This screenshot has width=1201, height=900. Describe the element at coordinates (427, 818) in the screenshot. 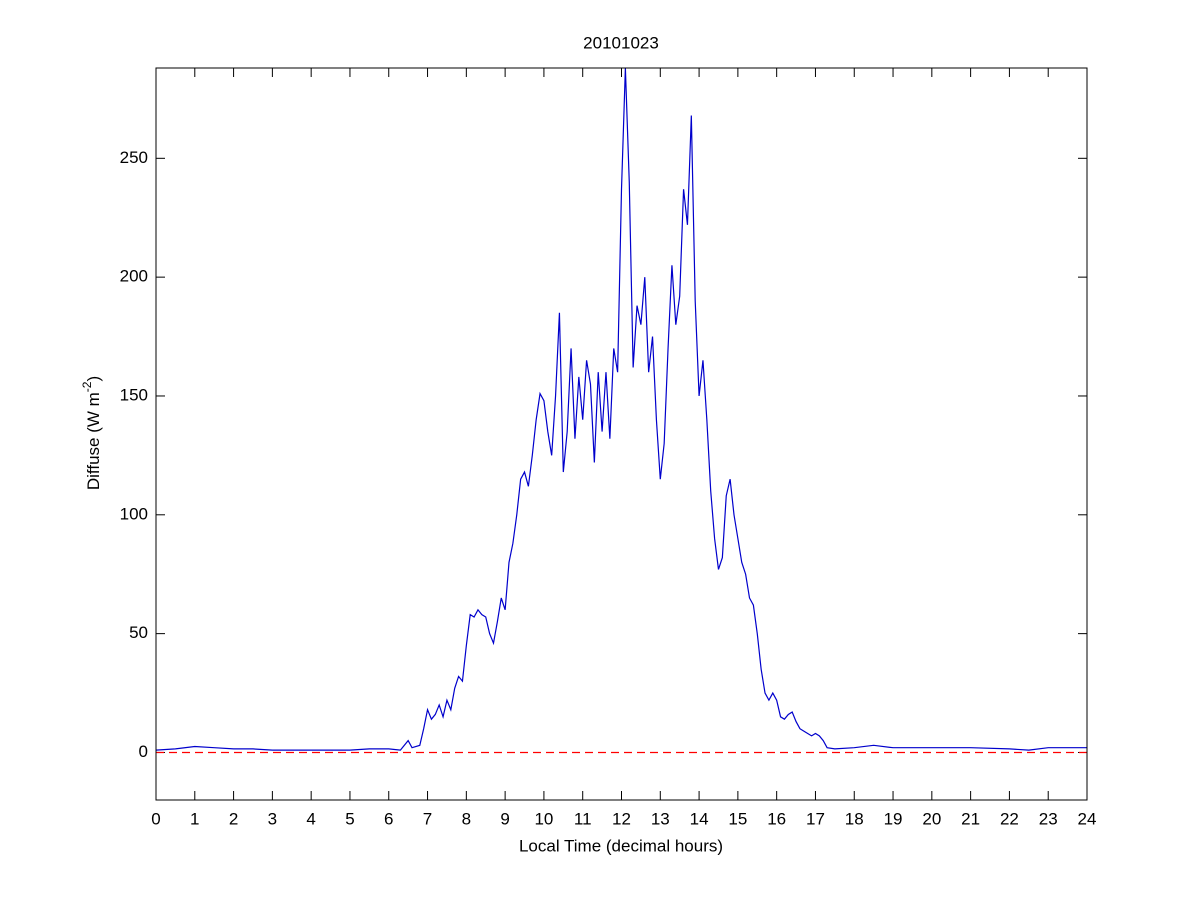

I see `x-tick-label: 7` at that location.